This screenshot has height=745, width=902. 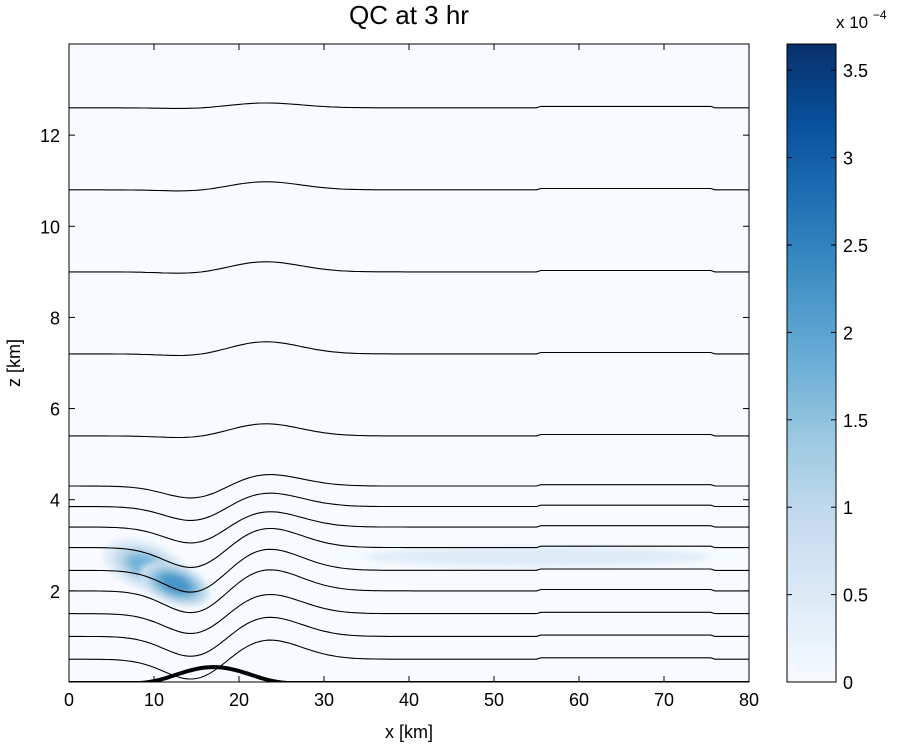 What do you see at coordinates (749, 700) in the screenshot?
I see `x-tick-label: 80` at bounding box center [749, 700].